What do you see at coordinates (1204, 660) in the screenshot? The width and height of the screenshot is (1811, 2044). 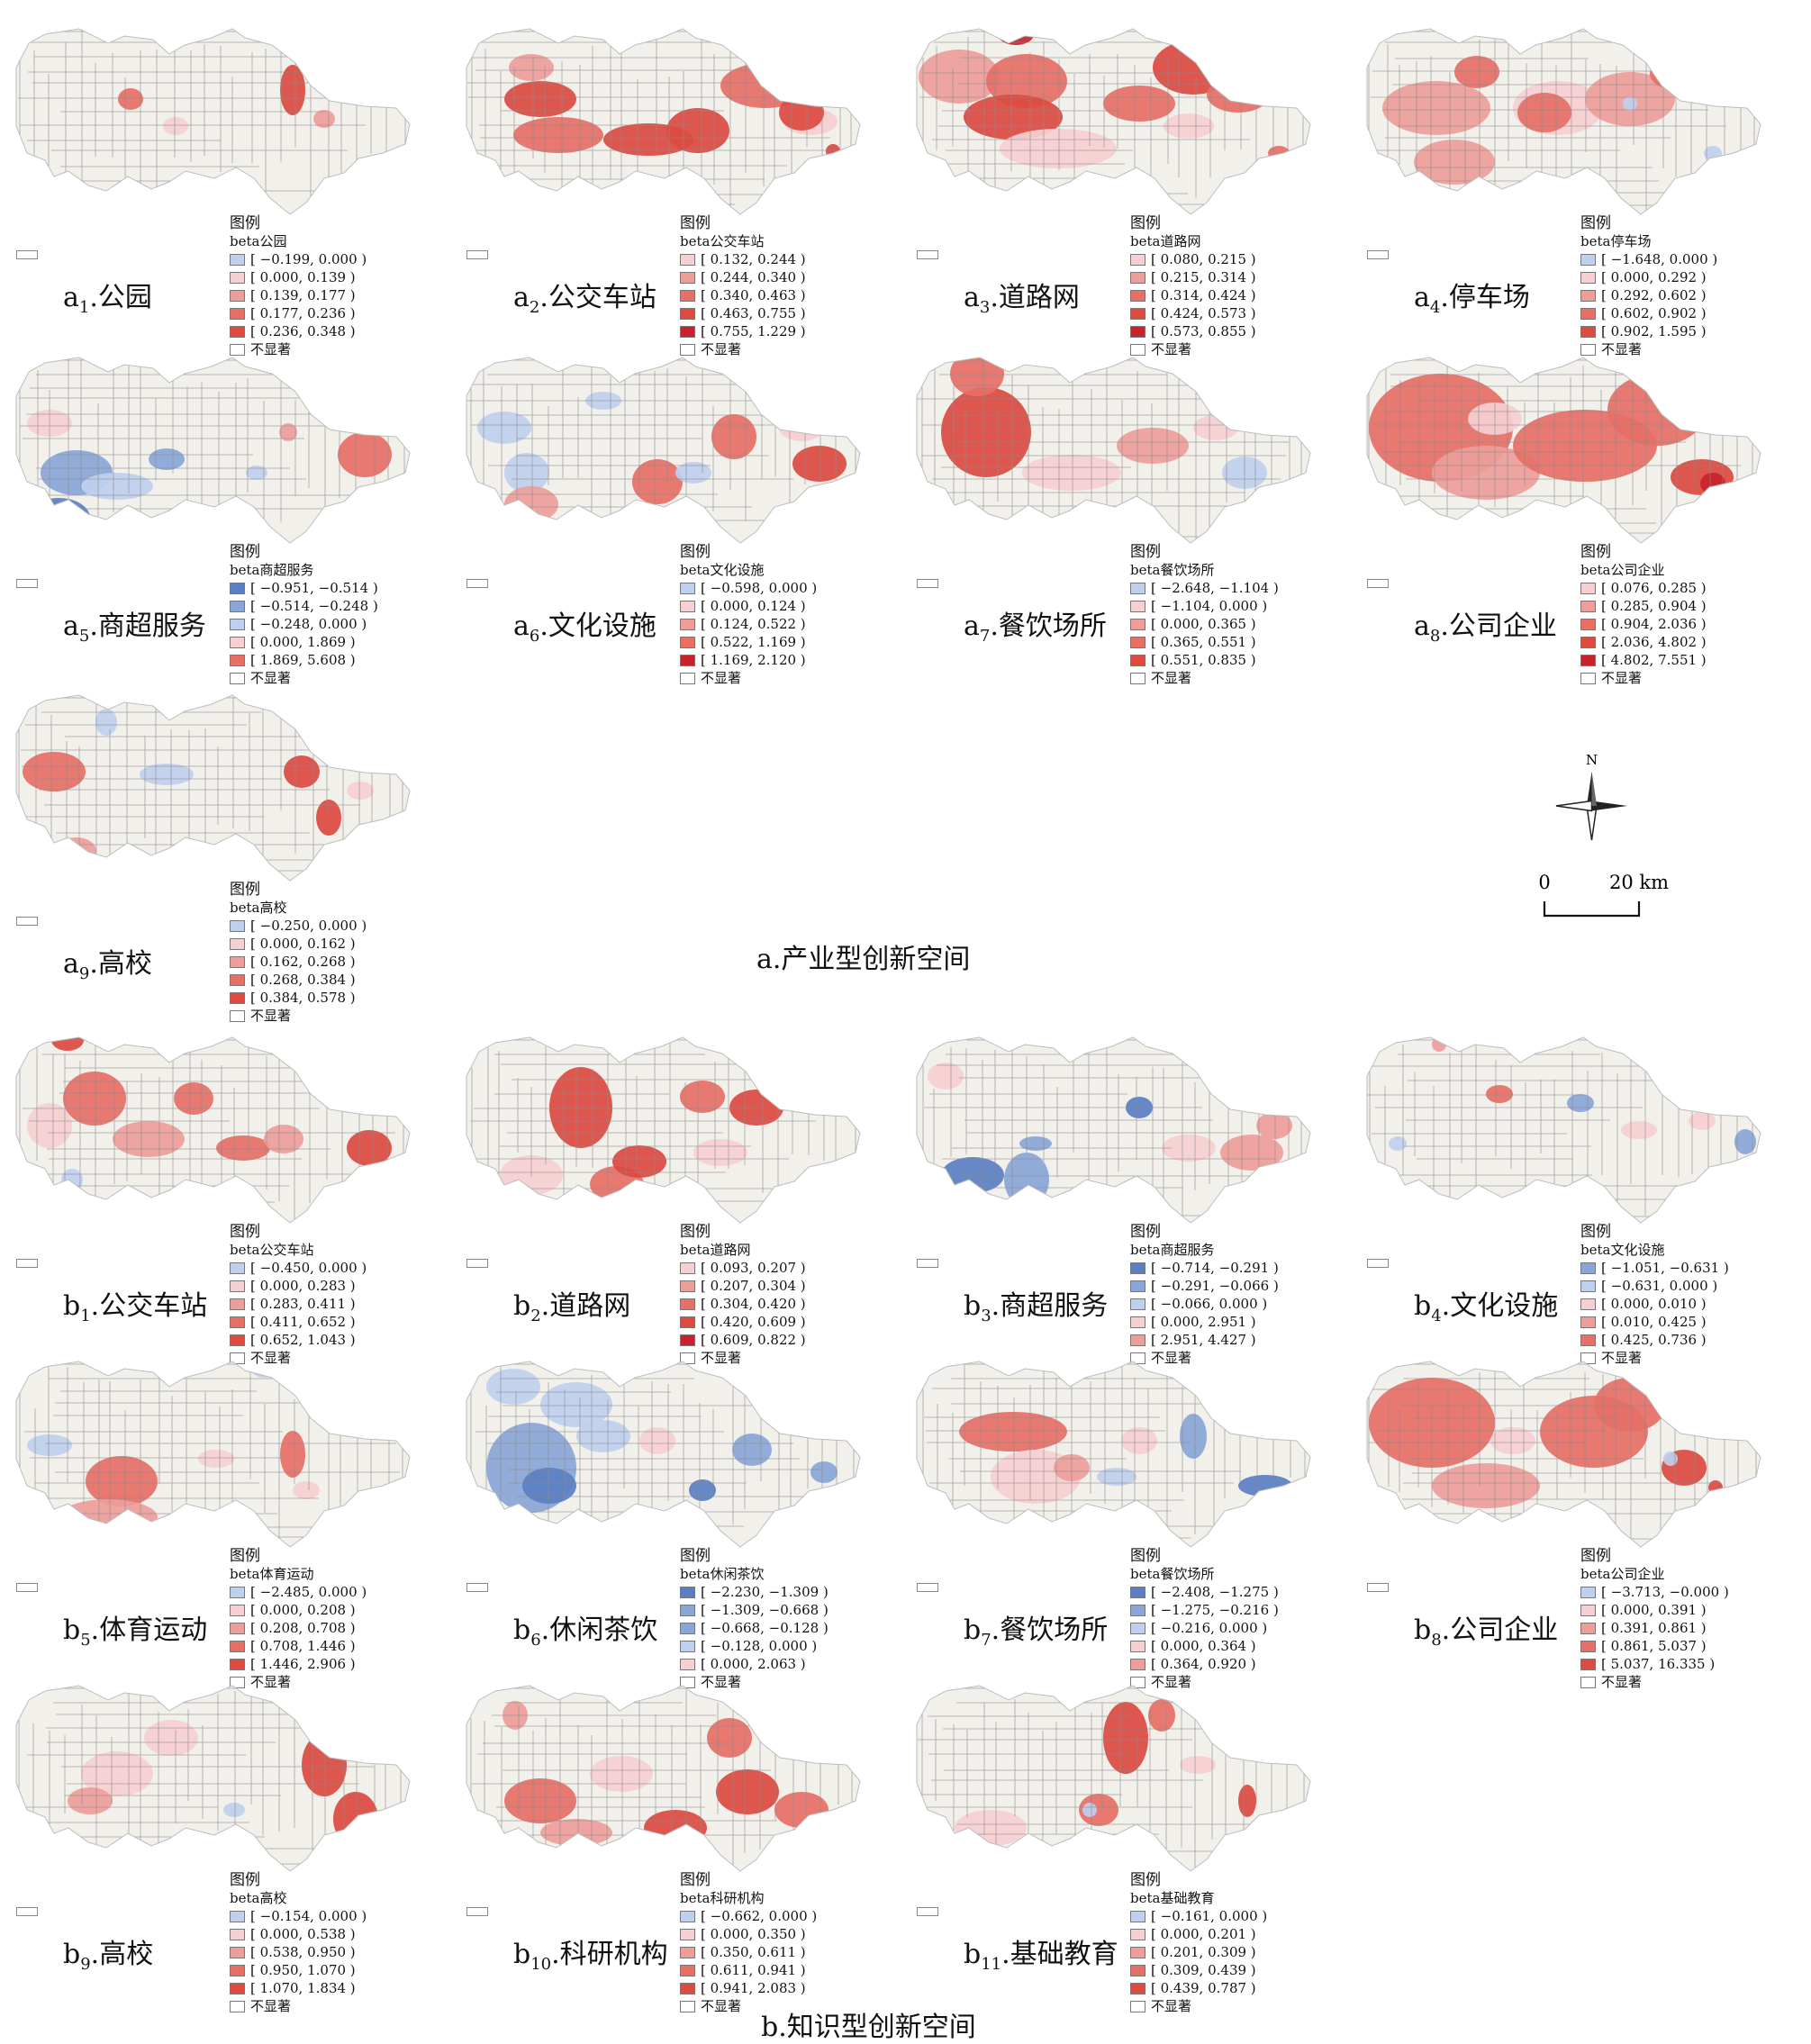 I see `legend-class: [ 0.551, 0.835 )` at bounding box center [1204, 660].